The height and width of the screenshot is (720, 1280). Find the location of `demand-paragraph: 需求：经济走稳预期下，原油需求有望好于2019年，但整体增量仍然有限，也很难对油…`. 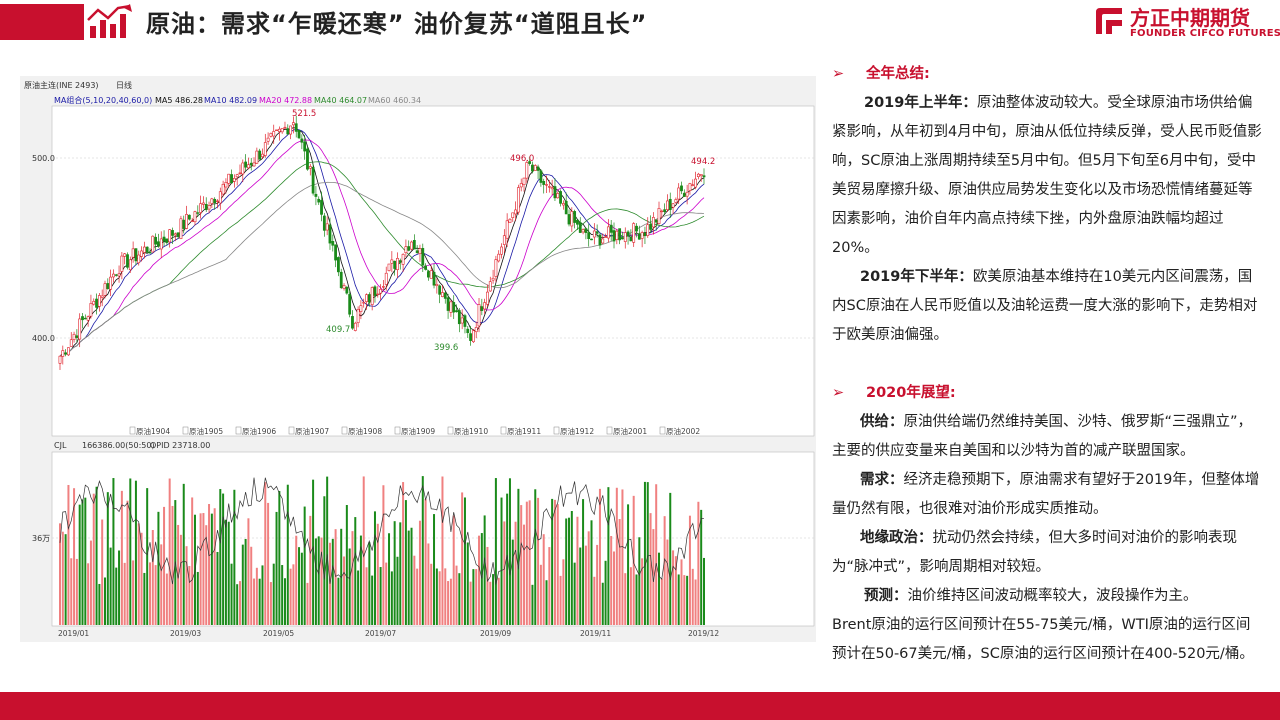

demand-paragraph: 需求：经济走稳预期下，原油需求有望好于2019年，但整体增量仍然有限，也很难对油… is located at coordinates (1046, 494).